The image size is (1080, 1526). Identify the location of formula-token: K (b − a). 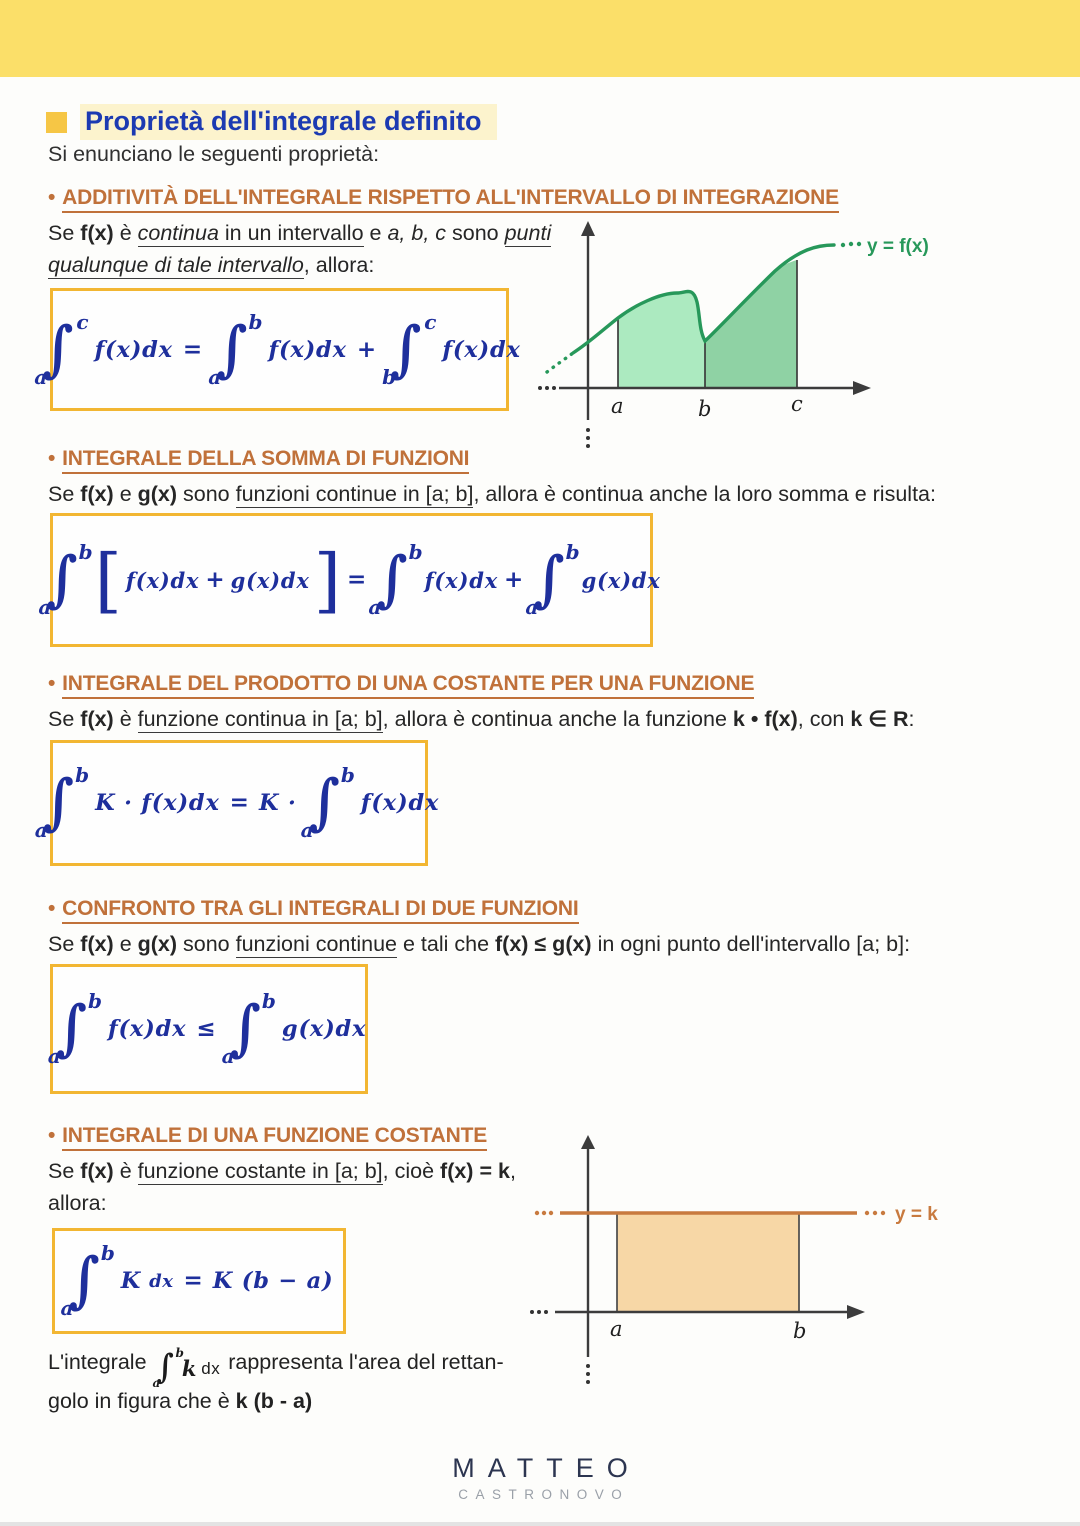
(273, 1281).